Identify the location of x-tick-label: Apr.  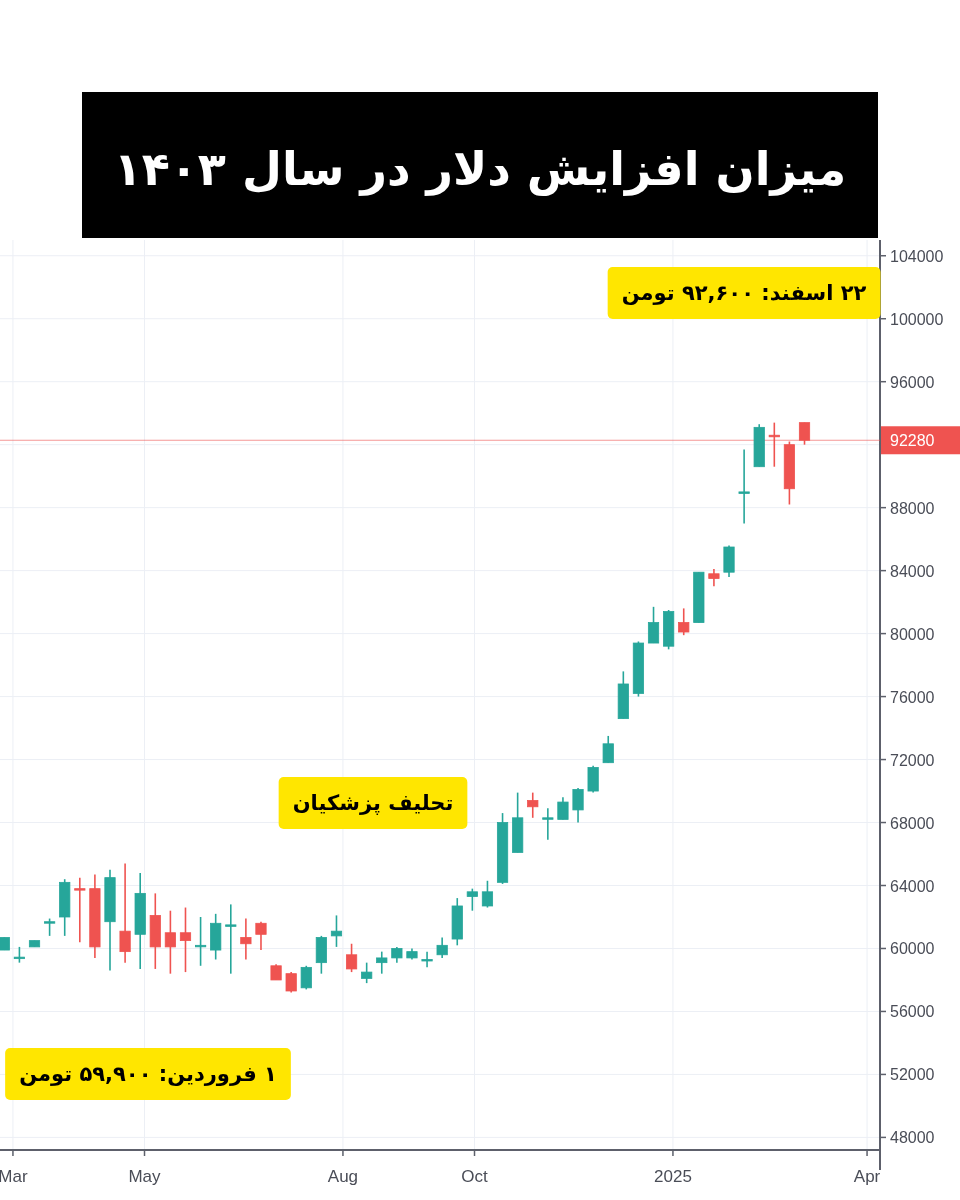
(867, 1176).